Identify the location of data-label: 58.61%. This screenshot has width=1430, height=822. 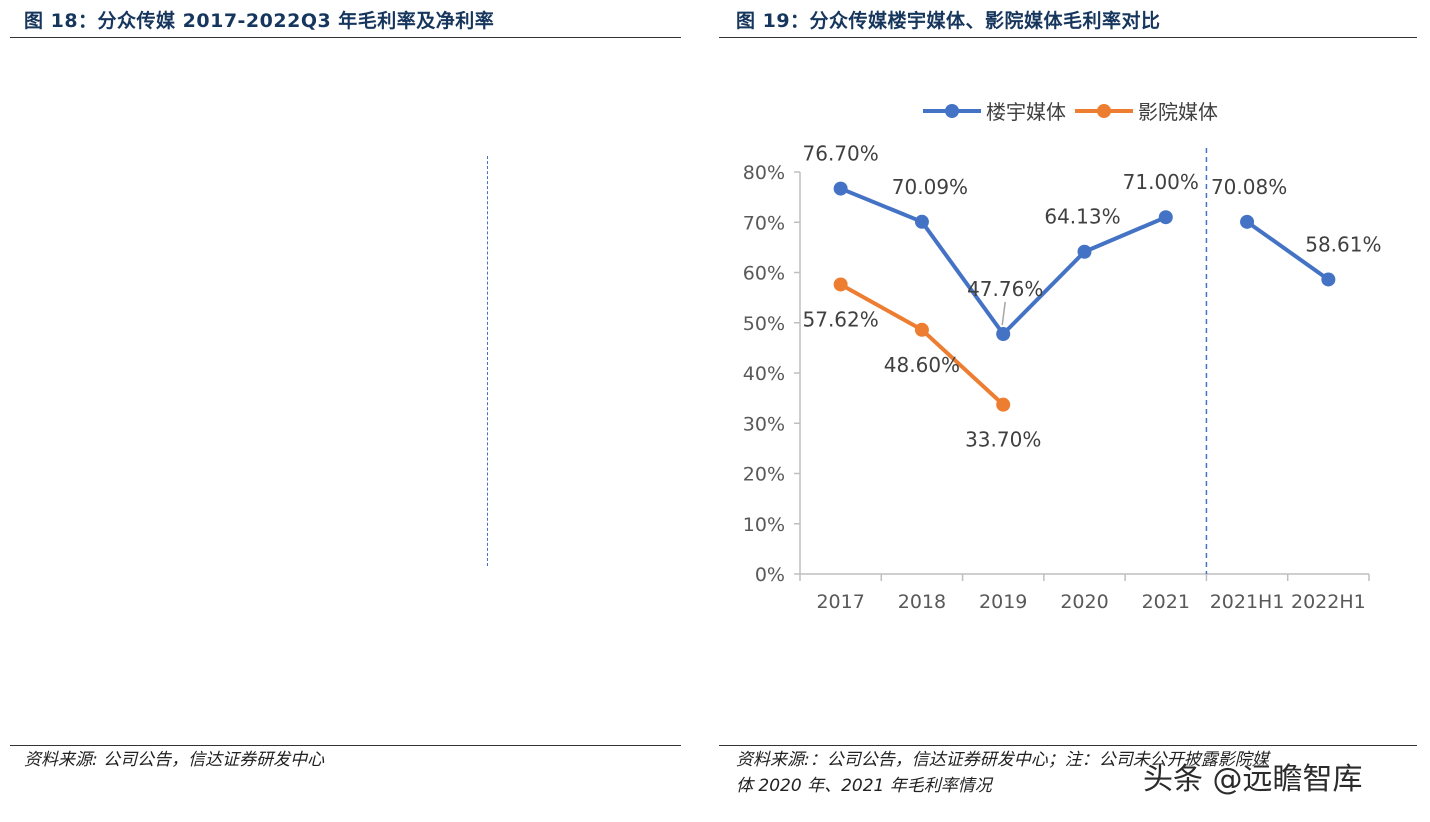
(1343, 244).